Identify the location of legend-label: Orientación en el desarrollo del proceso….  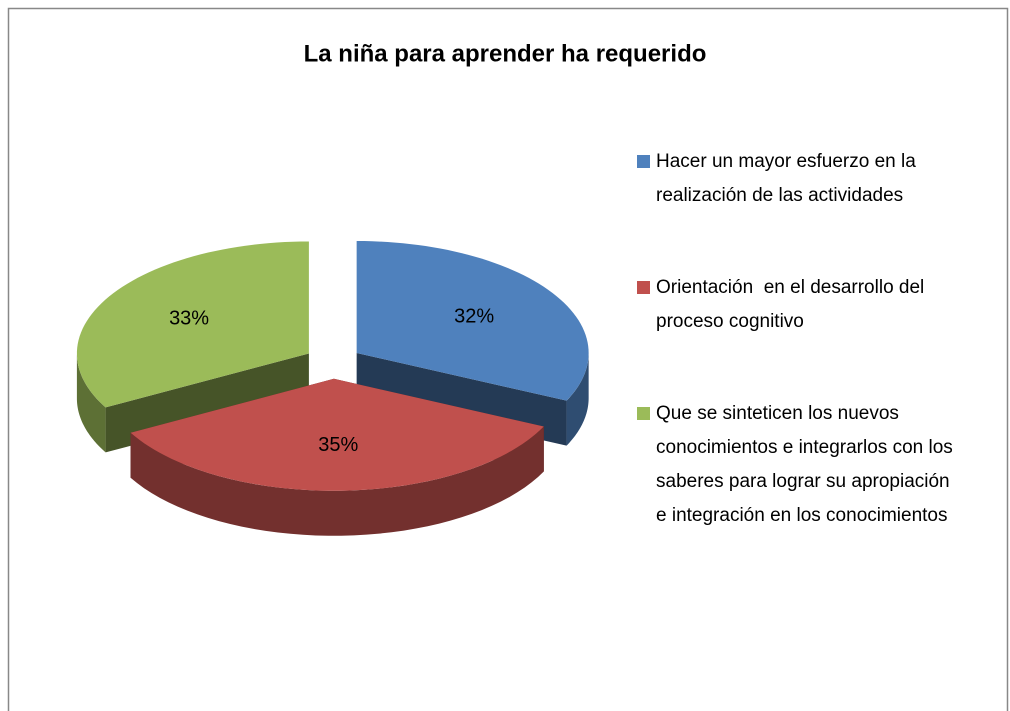
(793, 304).